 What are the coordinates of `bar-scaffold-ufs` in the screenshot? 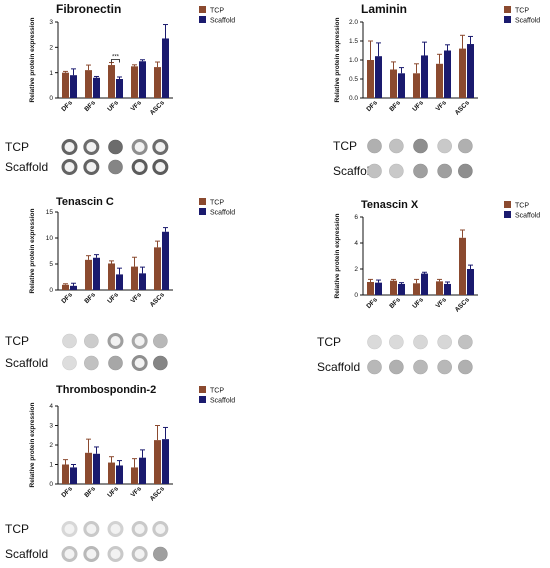 It's located at (119, 282).